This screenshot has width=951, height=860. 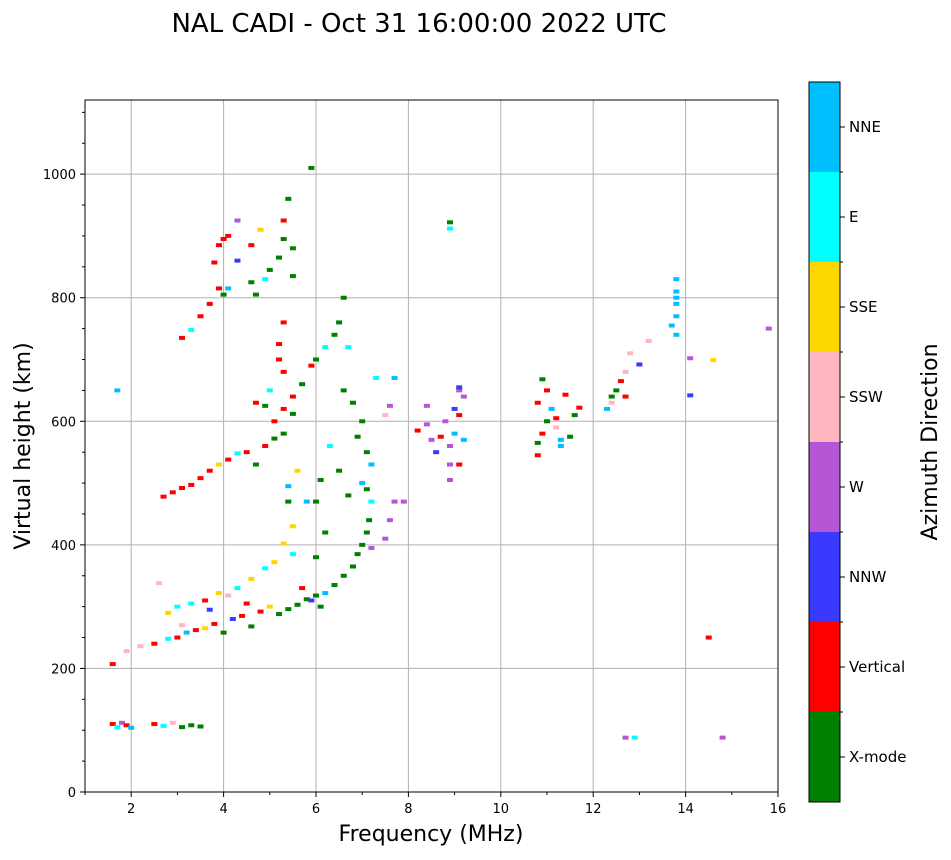 What do you see at coordinates (63, 546) in the screenshot?
I see `y-tick-label: 400` at bounding box center [63, 546].